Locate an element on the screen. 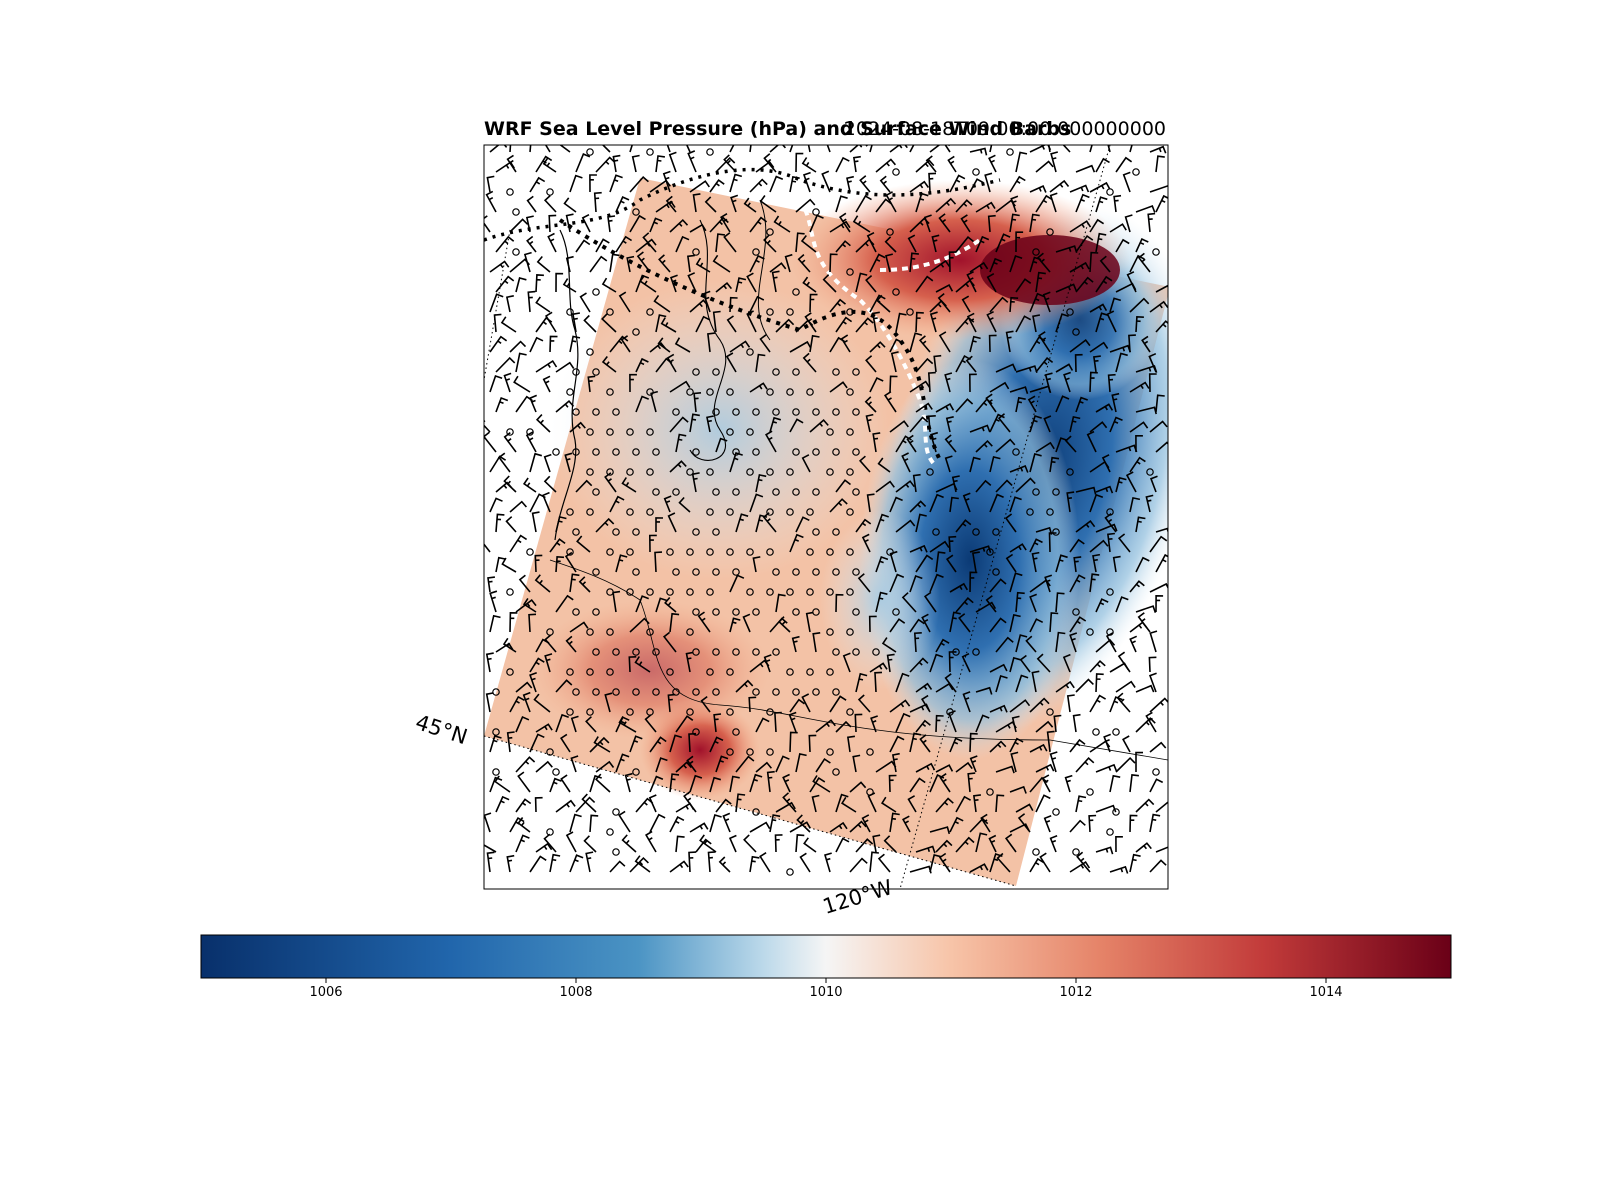 The height and width of the screenshot is (1200, 1600). colorbar-tick-label: 1006 is located at coordinates (326, 992).